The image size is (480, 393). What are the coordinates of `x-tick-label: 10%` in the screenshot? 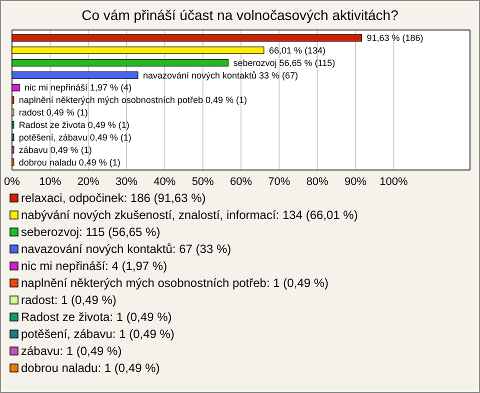 It's located at (50, 182).